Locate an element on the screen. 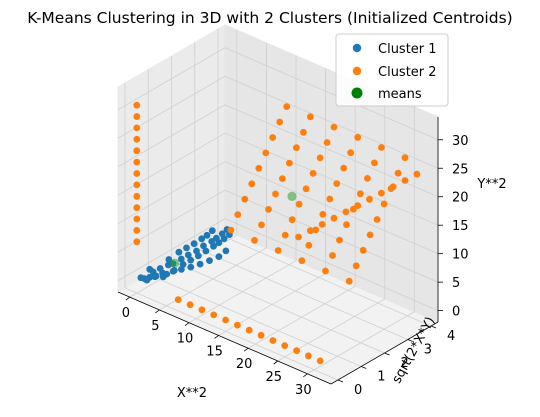 The height and width of the screenshot is (417, 540). z-tick-label: 5 is located at coordinates (456, 283).